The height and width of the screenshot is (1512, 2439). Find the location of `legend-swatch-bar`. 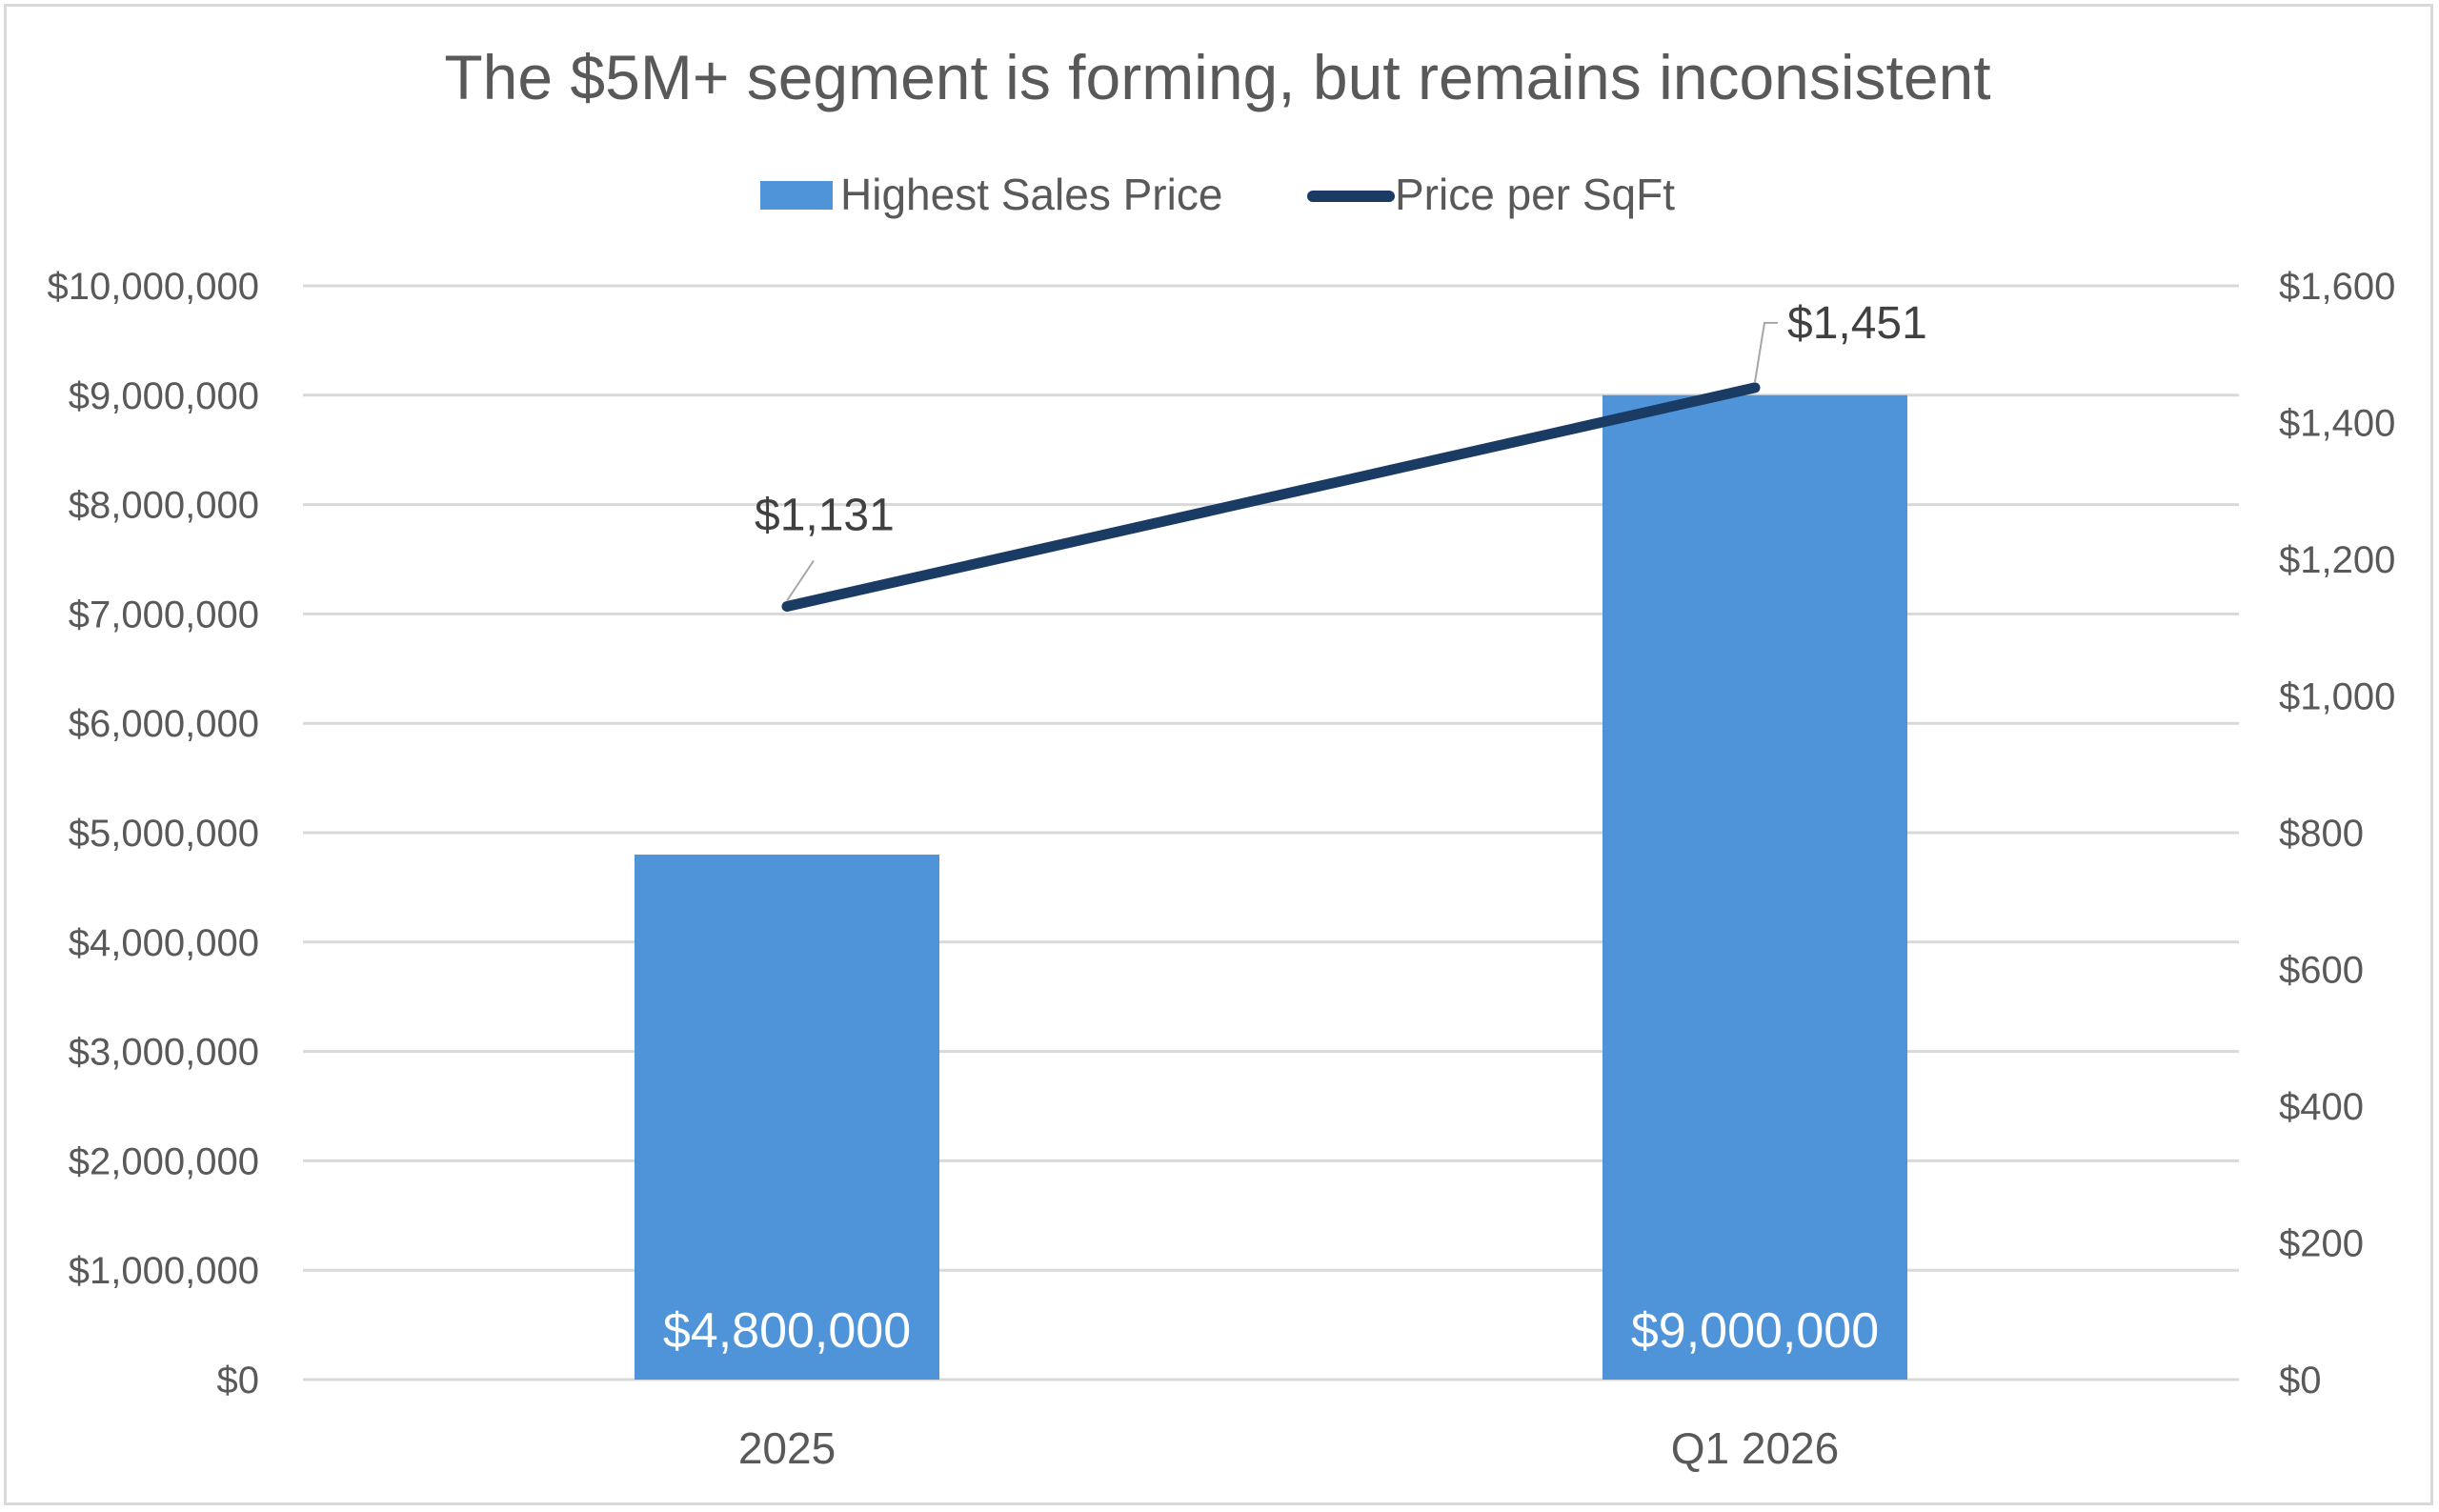

legend-swatch-bar is located at coordinates (796, 195).